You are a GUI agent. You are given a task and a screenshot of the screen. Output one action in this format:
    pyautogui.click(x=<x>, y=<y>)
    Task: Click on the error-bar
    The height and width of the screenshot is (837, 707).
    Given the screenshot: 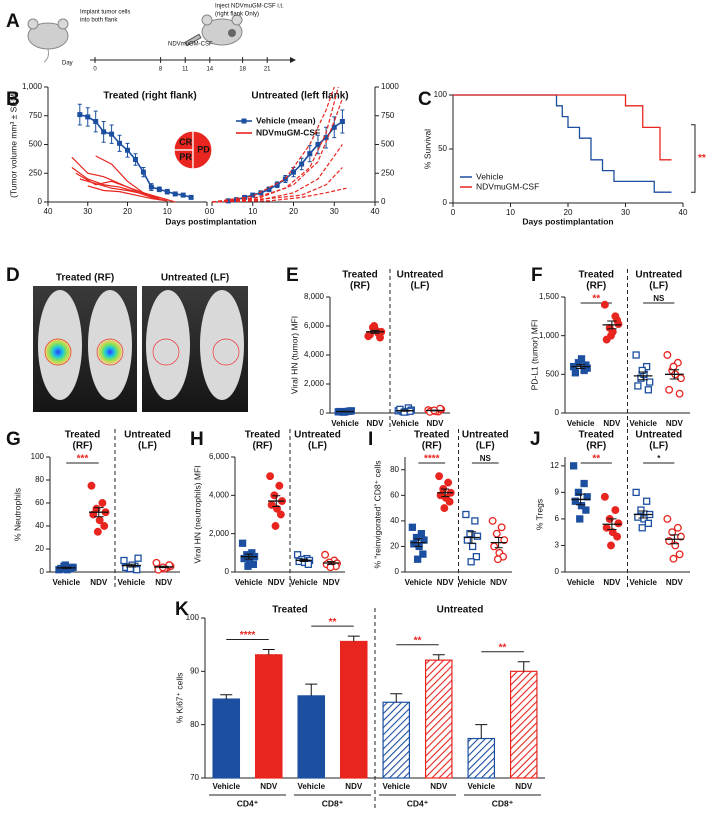 What is the action you would take?
    pyautogui.click(x=311, y=689)
    